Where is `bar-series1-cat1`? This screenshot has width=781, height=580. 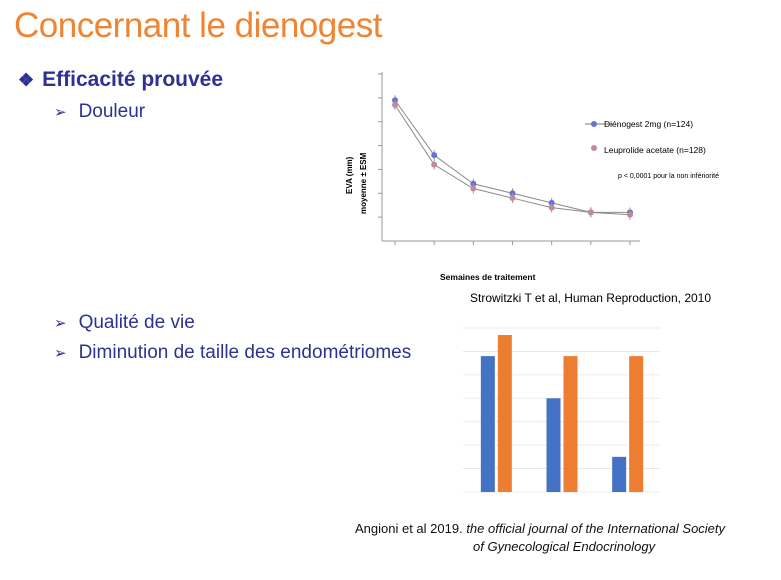
bar-series1-cat1 is located at coordinates (570, 424).